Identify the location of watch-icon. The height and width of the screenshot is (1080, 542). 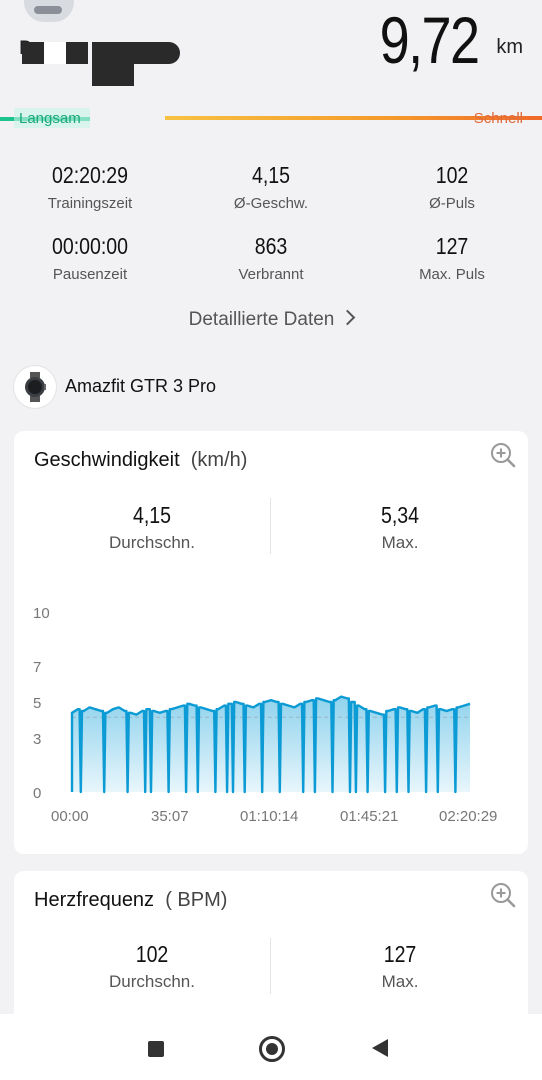
(35, 387).